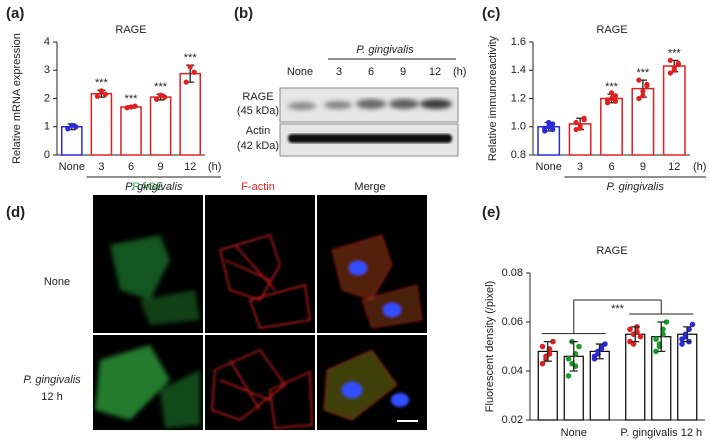  I want to click on blot-row-label: RAGE, so click(257, 97).